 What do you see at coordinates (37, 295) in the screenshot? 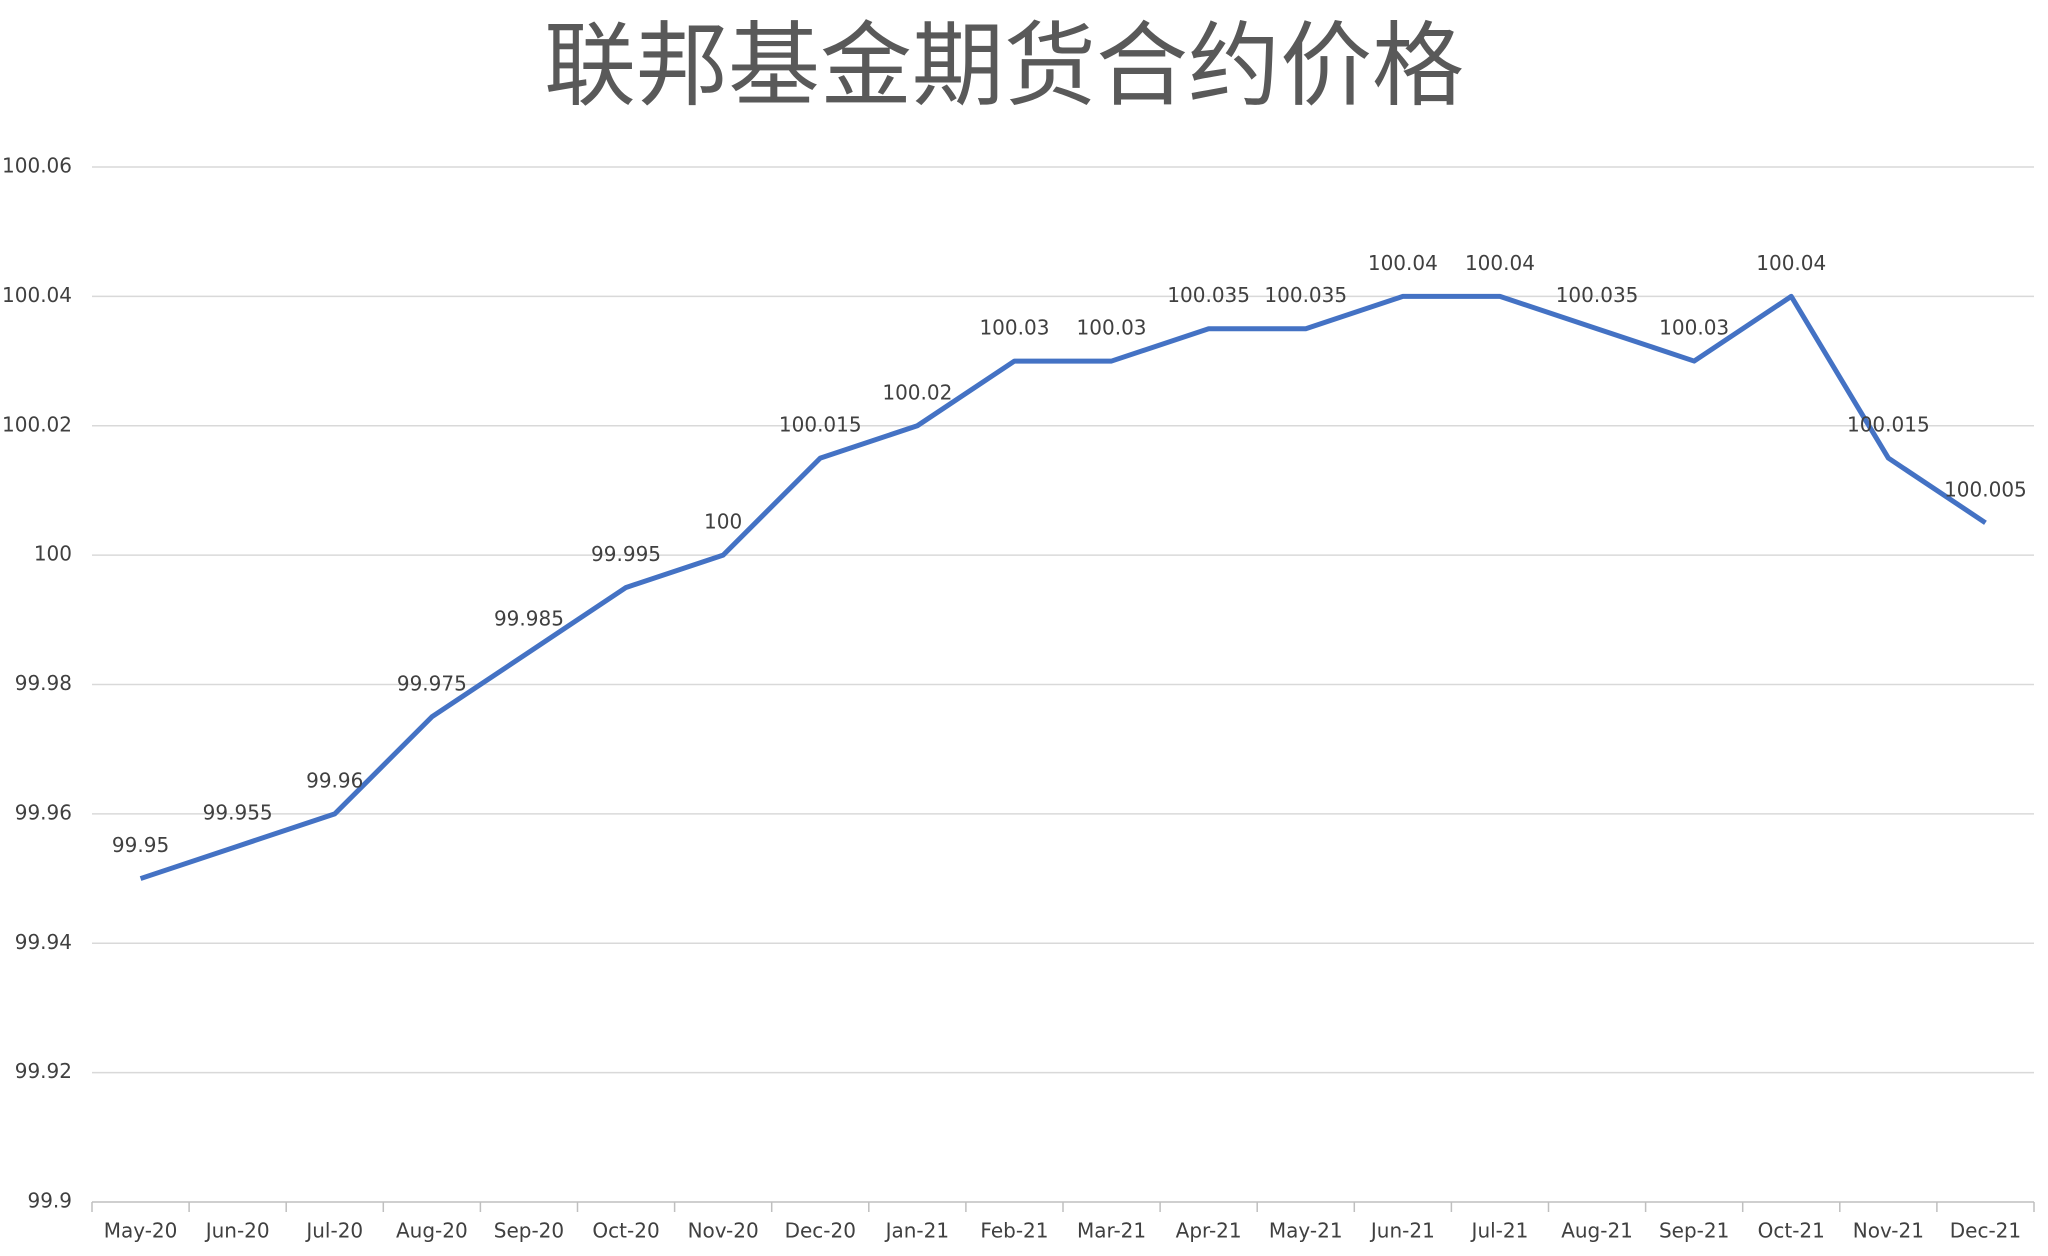
I see `y-tick-label: 100.04` at bounding box center [37, 295].